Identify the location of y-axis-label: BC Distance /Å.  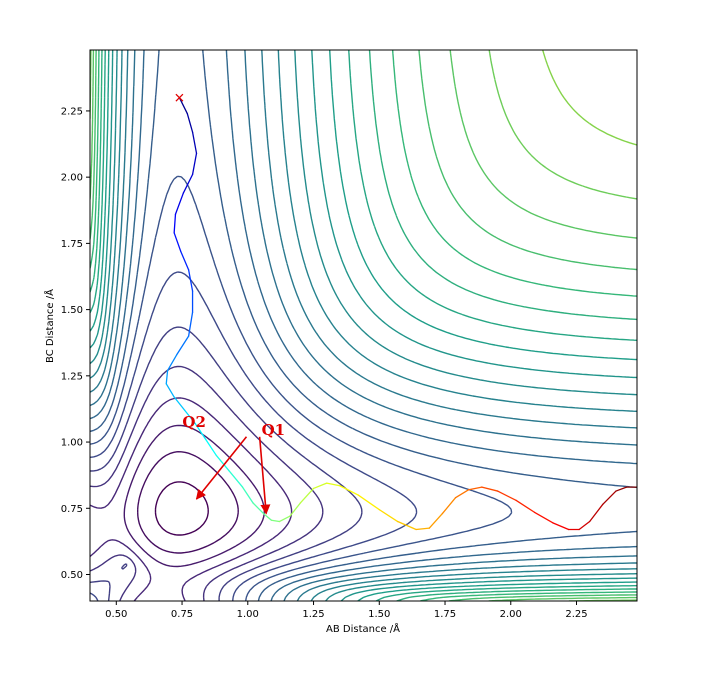
(49, 326).